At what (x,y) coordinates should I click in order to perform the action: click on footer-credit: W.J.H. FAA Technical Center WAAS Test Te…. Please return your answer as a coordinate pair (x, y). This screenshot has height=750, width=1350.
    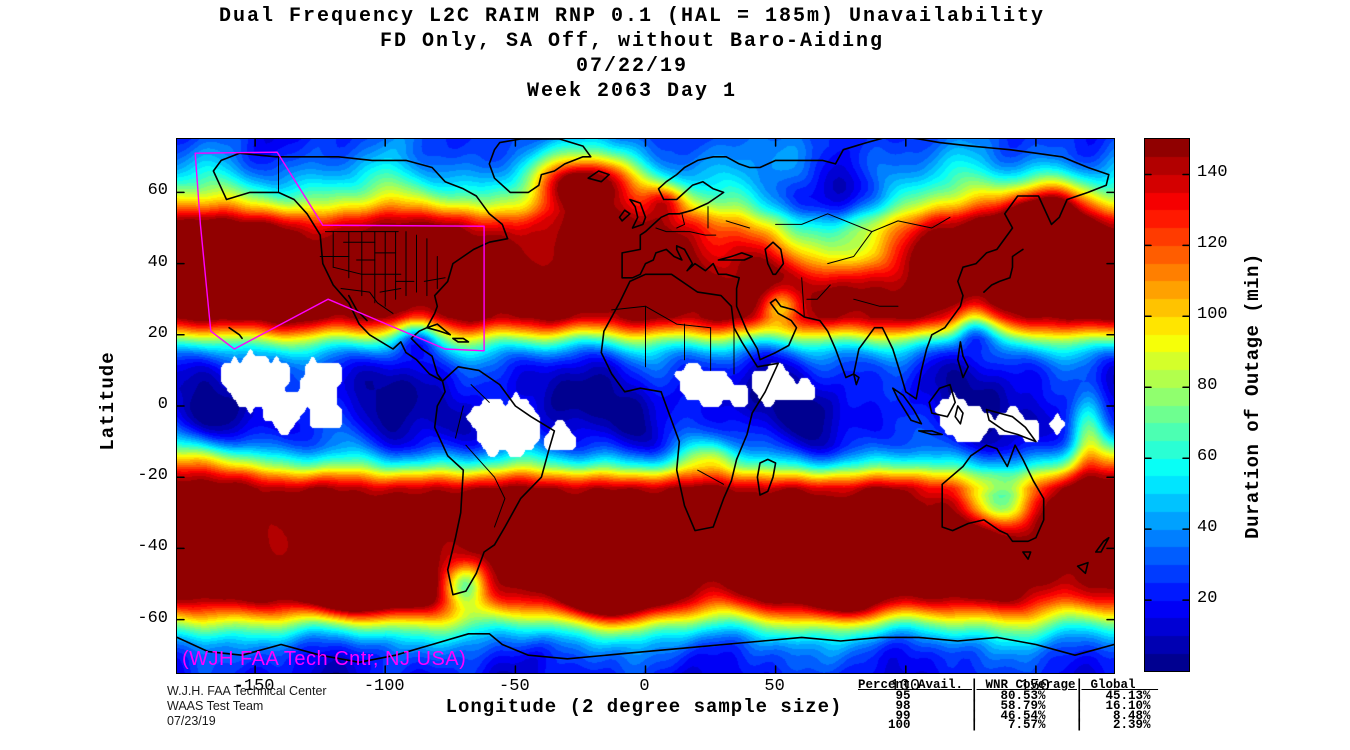
    Looking at the image, I should click on (247, 706).